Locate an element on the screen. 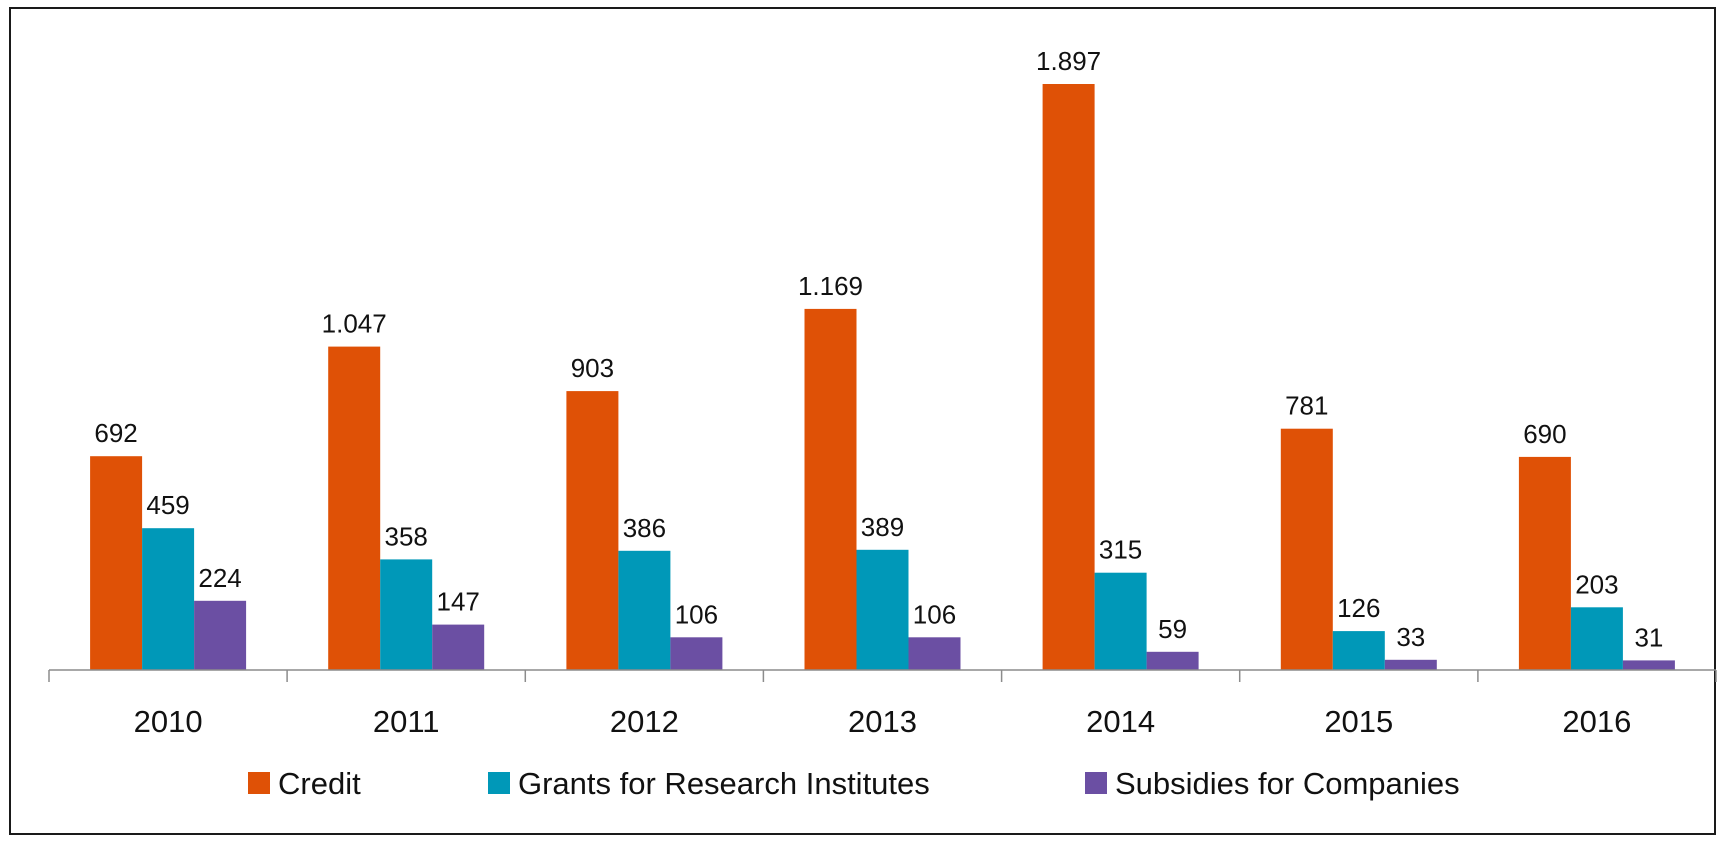  data-label-2010-series-1: 692 is located at coordinates (115, 433).